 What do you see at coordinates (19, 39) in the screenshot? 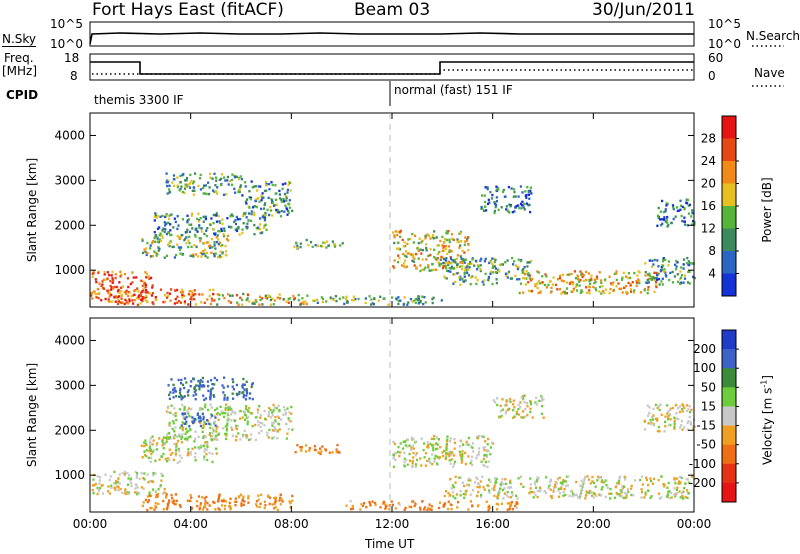
I see `nsky-label: N.Sky` at bounding box center [19, 39].